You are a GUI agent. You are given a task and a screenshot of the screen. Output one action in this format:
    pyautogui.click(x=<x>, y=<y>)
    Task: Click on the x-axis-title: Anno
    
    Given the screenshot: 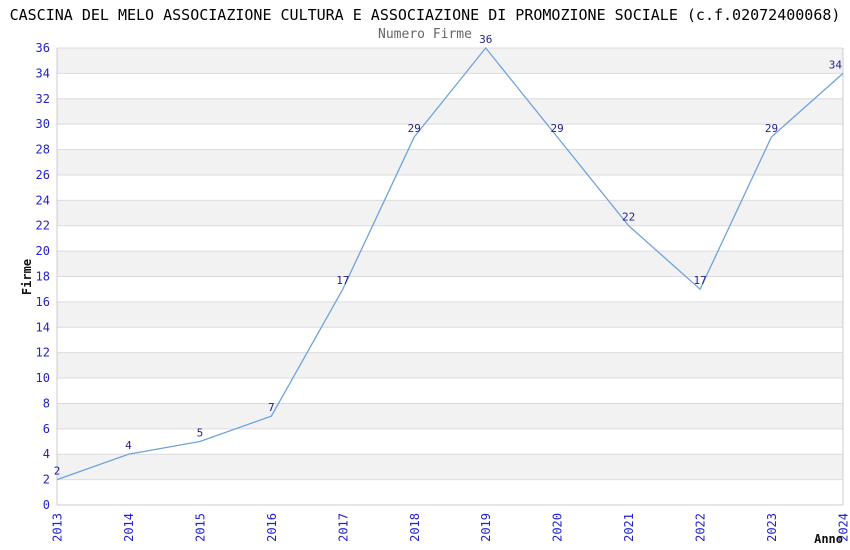 What is the action you would take?
    pyautogui.click(x=828, y=539)
    